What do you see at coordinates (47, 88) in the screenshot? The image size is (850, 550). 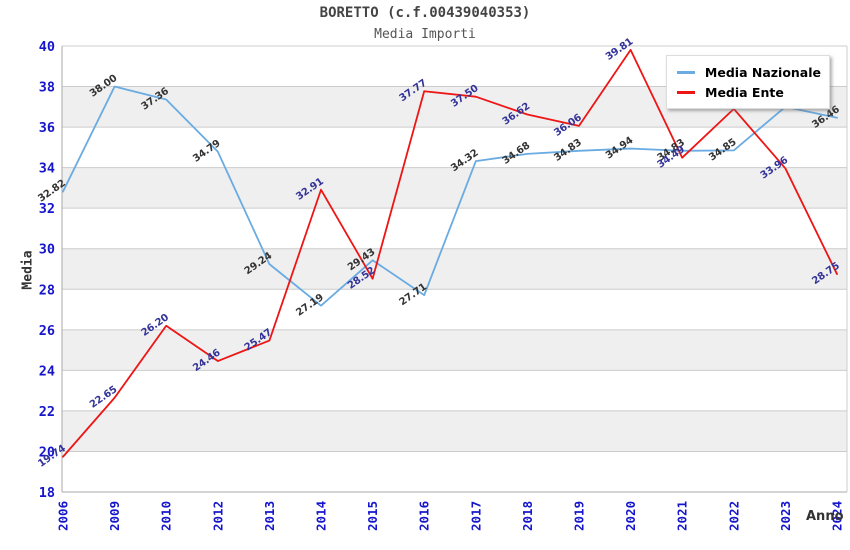 I see `y-tick-label: 38` at bounding box center [47, 88].